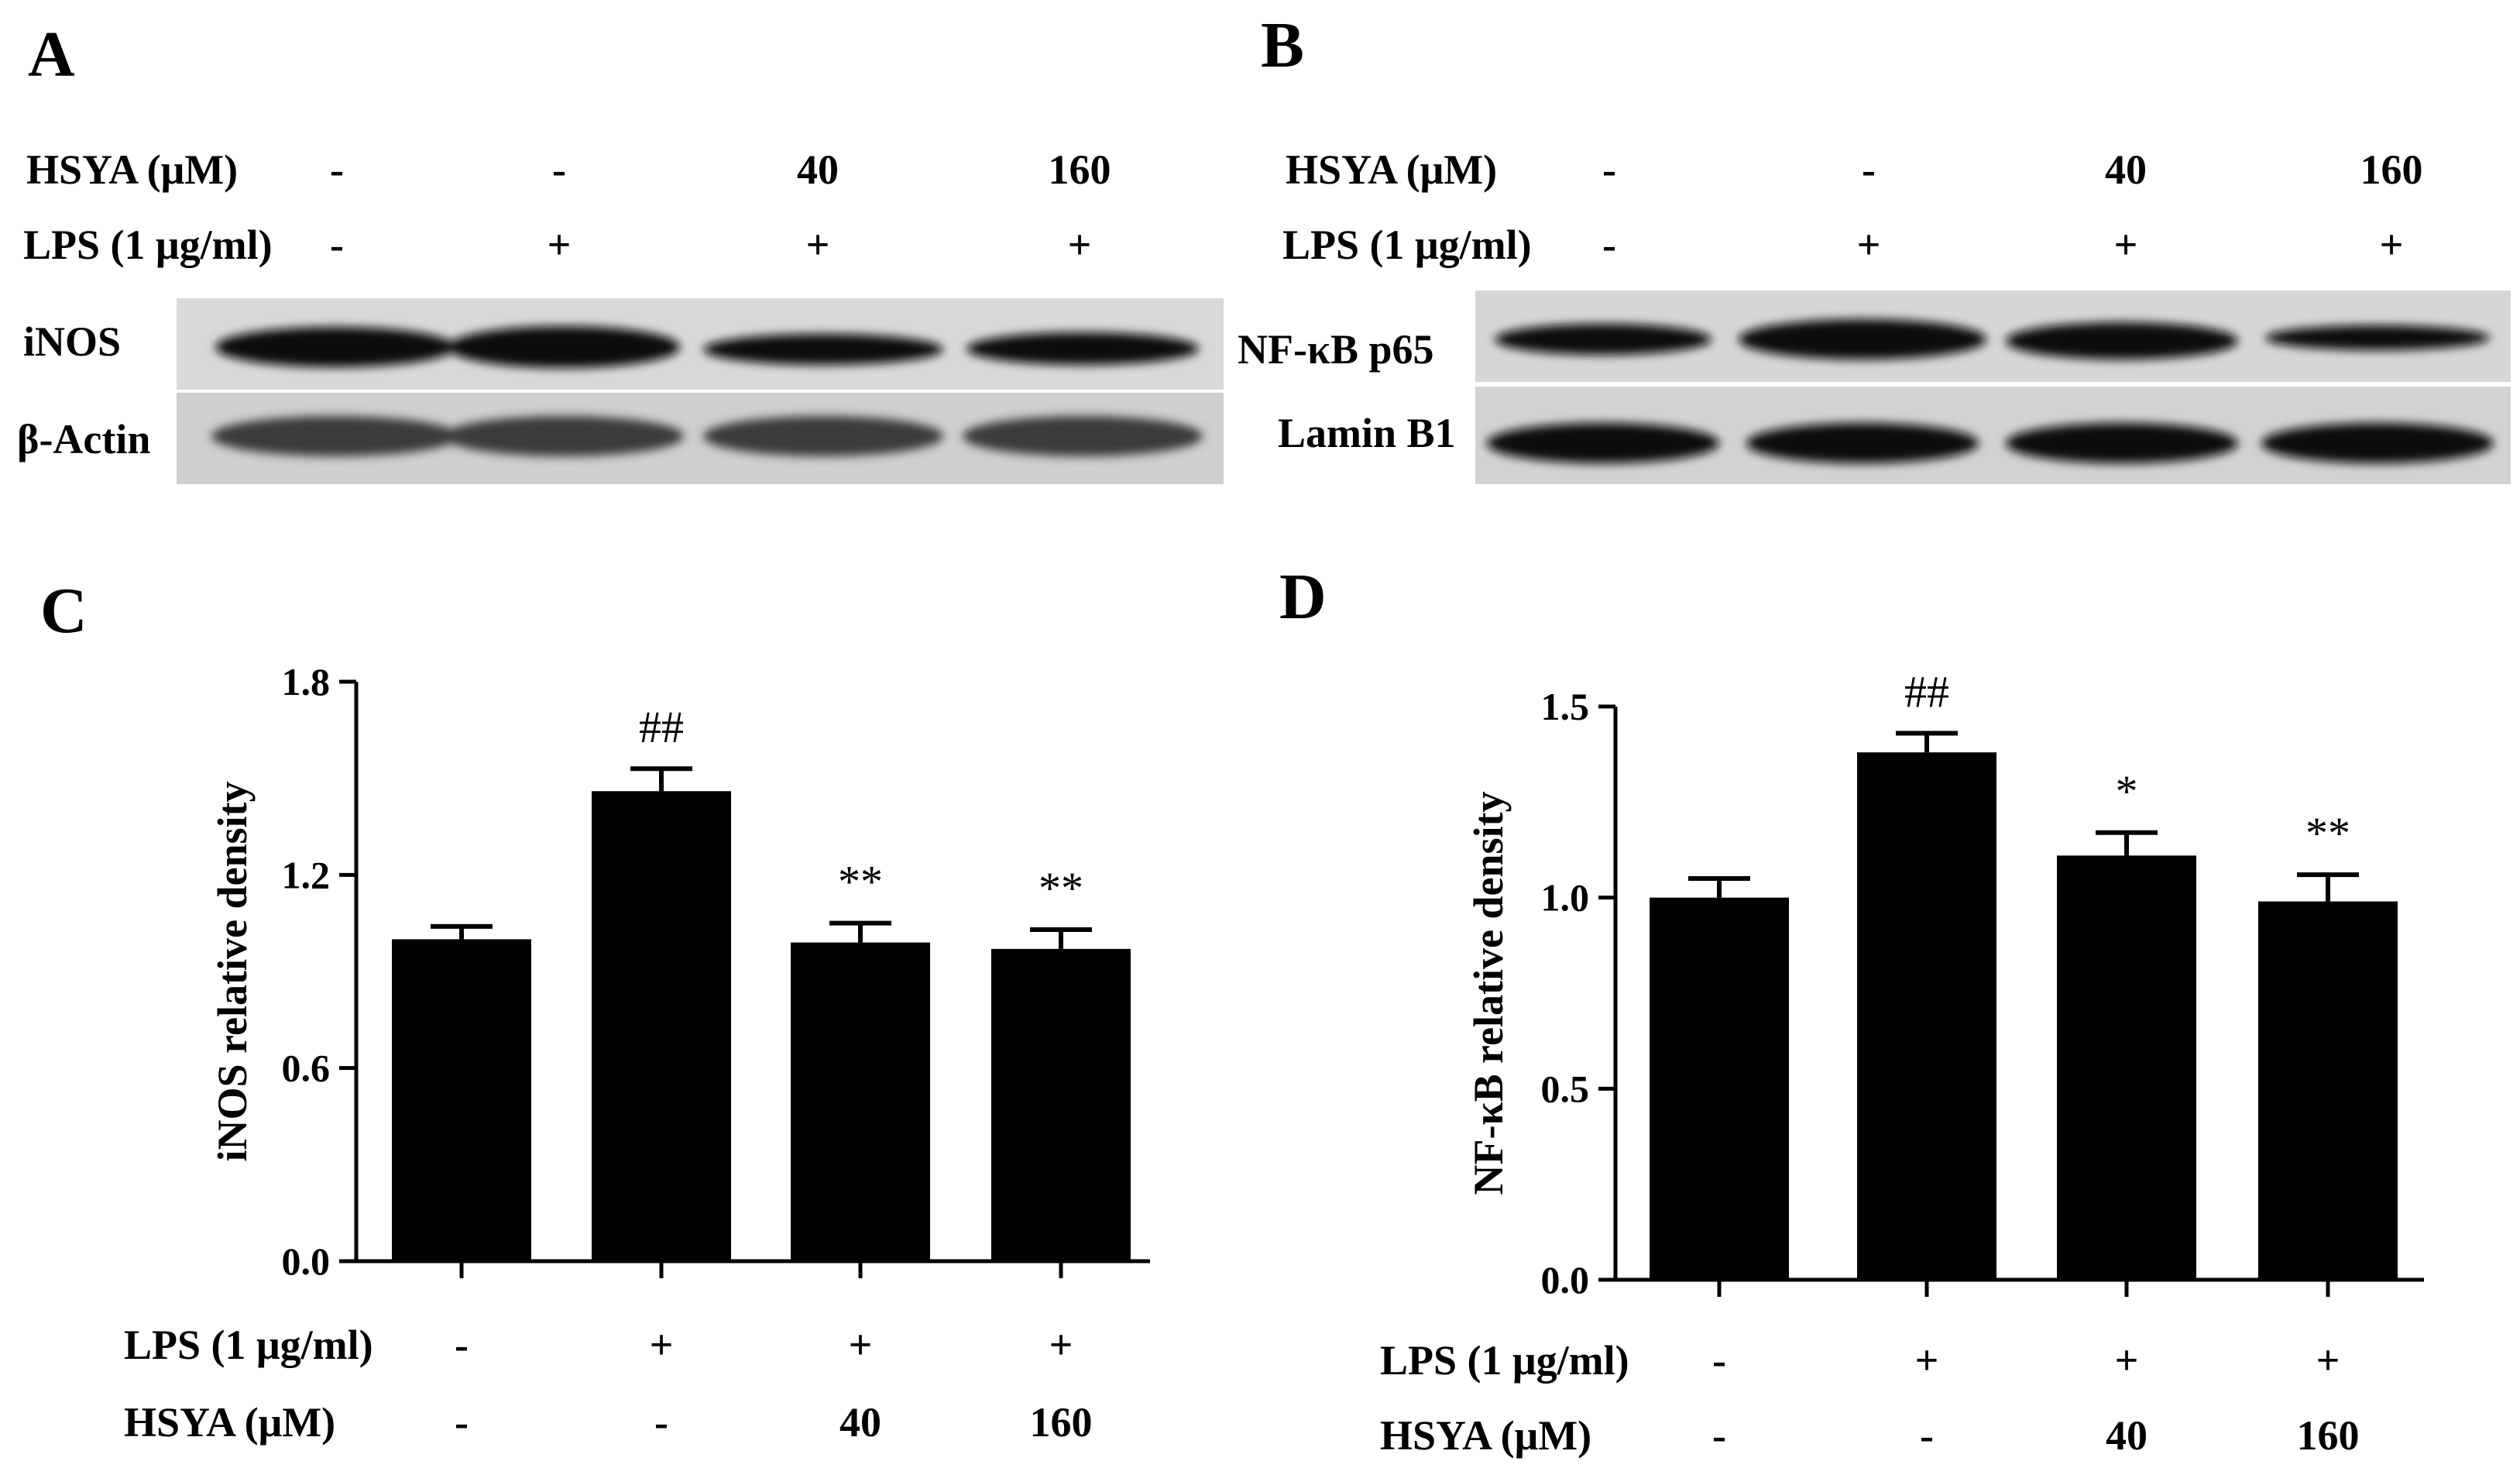 Image resolution: width=2520 pixels, height=1475 pixels. I want to click on panel-c-lps-label: LPS (1 μg/ml), so click(249, 1345).